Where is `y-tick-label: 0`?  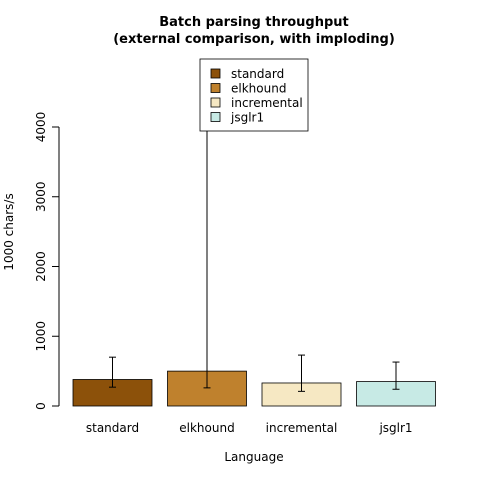
y-tick-label: 0 is located at coordinates (41, 406).